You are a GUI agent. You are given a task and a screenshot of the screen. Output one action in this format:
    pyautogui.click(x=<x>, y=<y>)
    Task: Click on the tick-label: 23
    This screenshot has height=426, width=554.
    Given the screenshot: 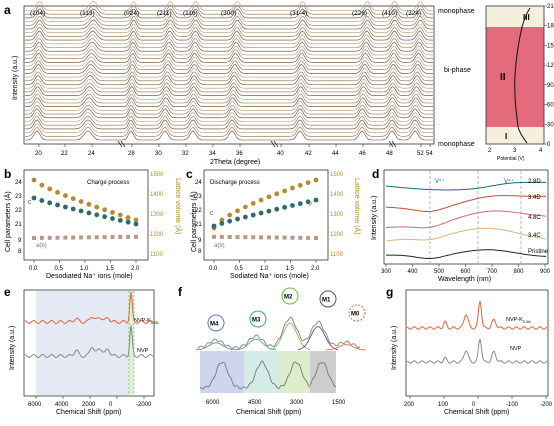 What is the action you would take?
    pyautogui.click(x=18, y=197)
    